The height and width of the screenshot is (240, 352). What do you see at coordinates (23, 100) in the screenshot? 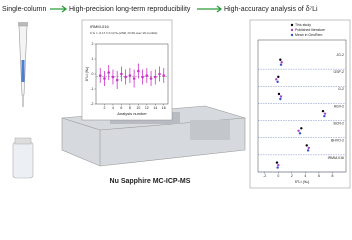
I see `column` at bounding box center [23, 100].